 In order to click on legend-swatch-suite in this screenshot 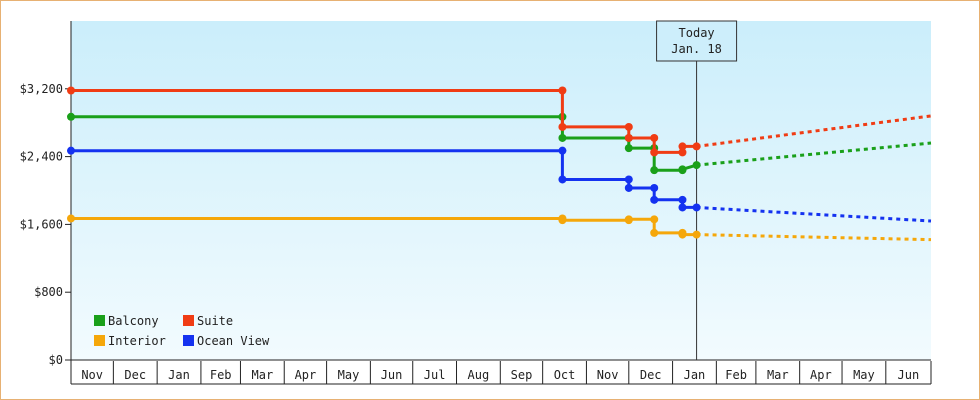, I will do `click(188, 320)`.